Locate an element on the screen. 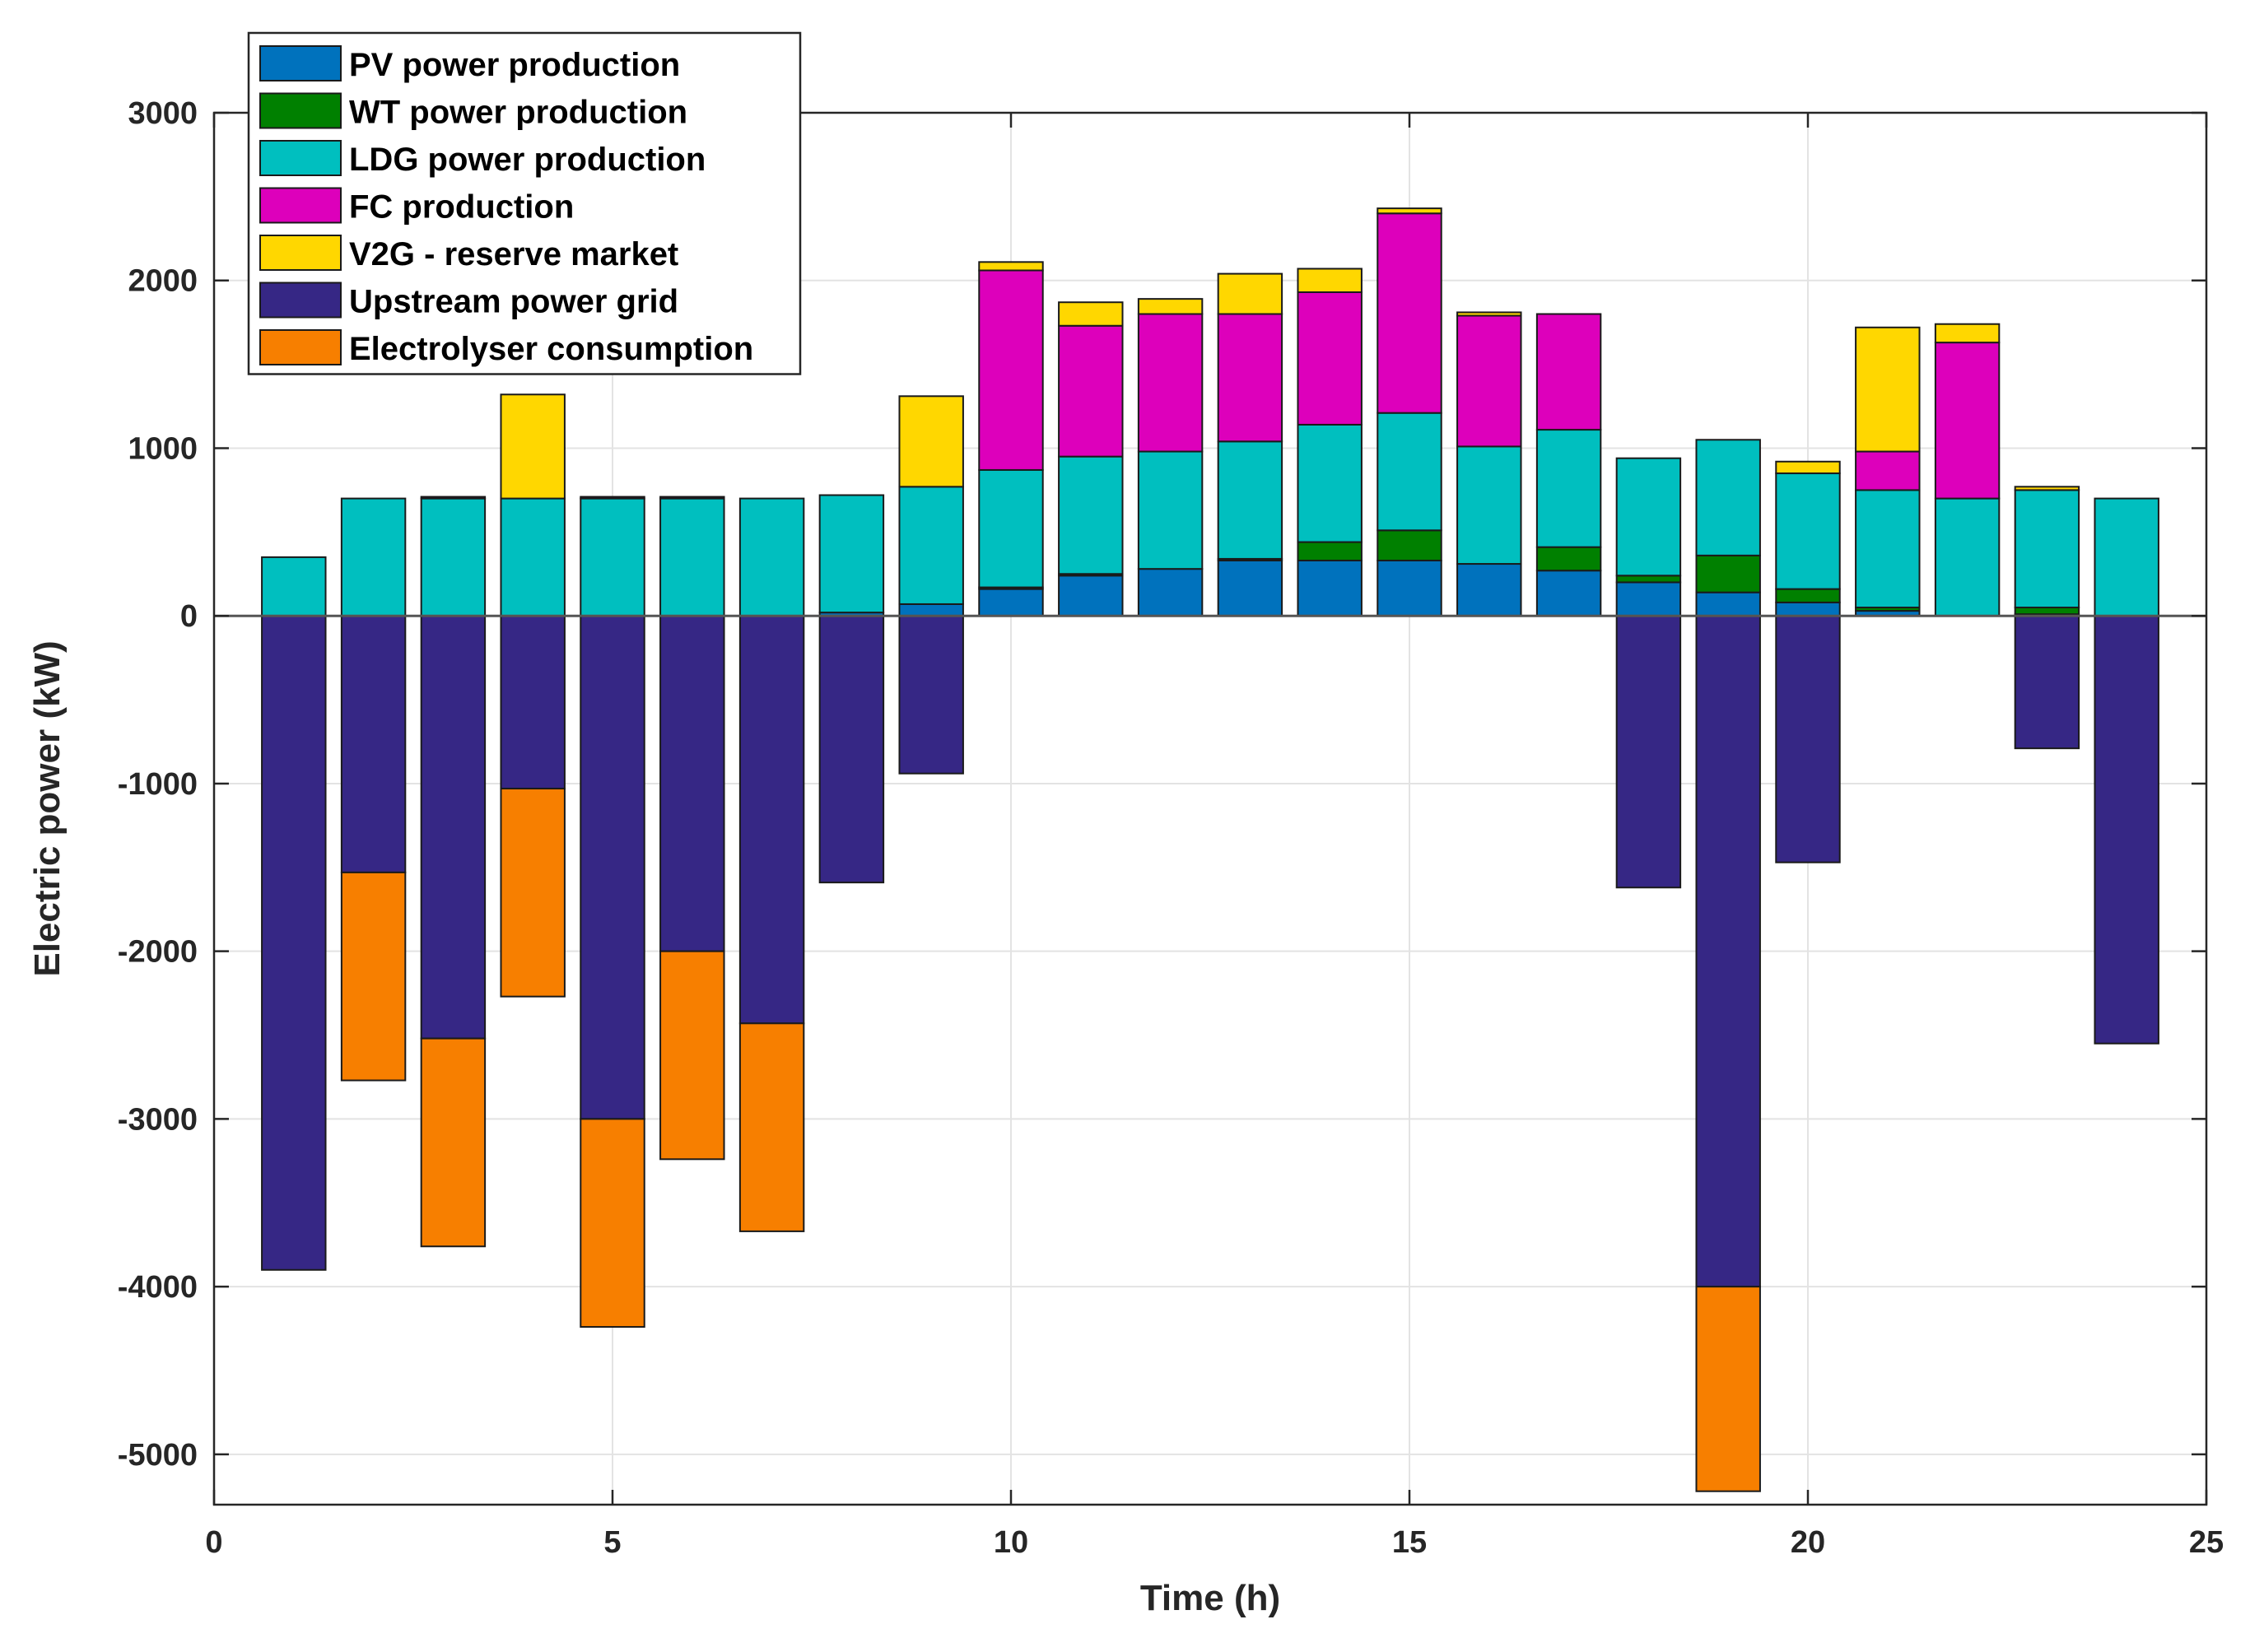 Image resolution: width=2250 pixels, height=1652 pixels. x-tick-label: 20 is located at coordinates (1808, 1542).